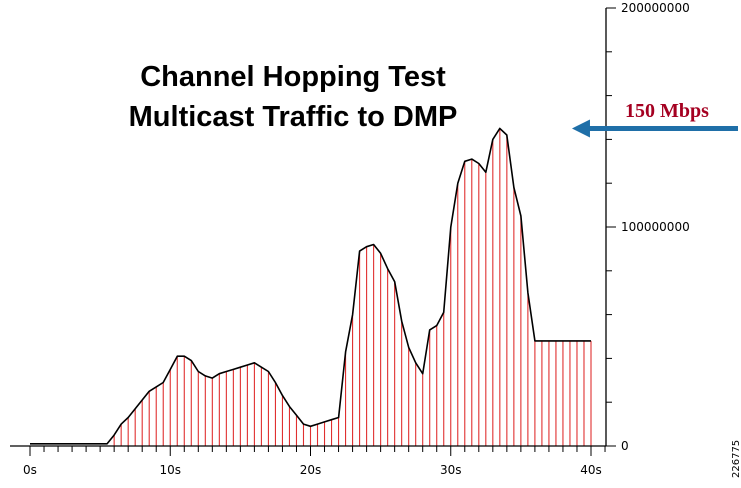 Image resolution: width=741 pixels, height=488 pixels. What do you see at coordinates (667, 111) in the screenshot?
I see `annotation-label: 150 Mbps` at bounding box center [667, 111].